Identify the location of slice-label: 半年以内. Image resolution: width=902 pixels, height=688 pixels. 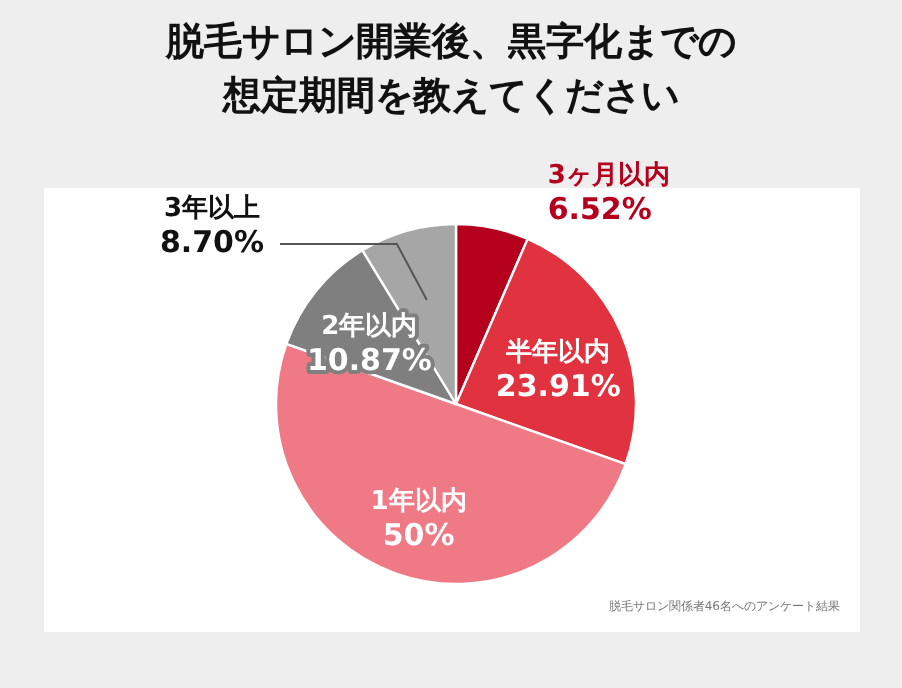
(557, 352).